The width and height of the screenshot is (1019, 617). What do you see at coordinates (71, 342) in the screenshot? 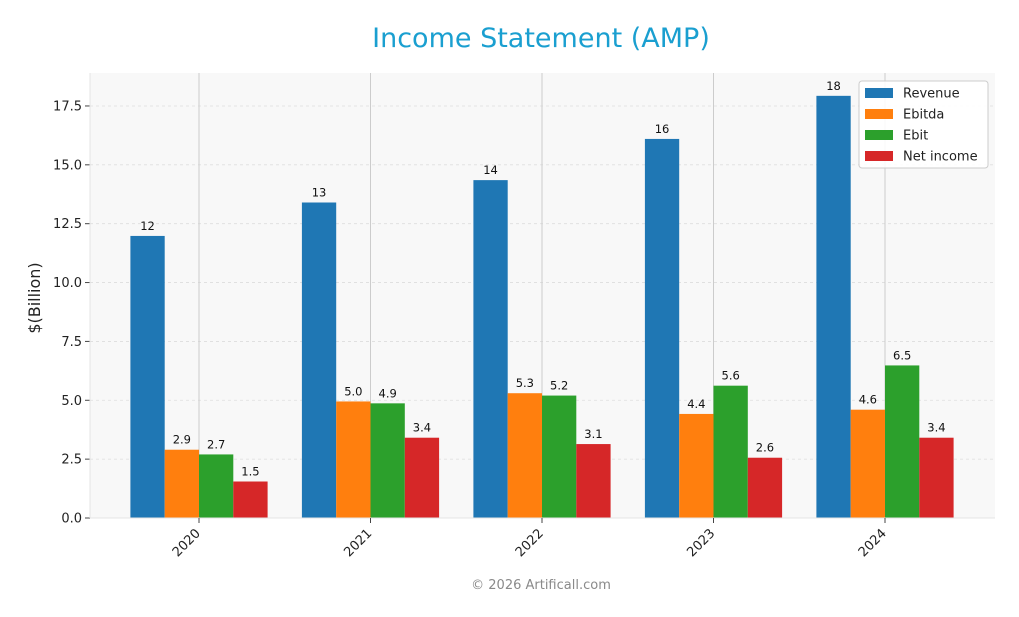
I see `y-tick-label: 7.5` at bounding box center [71, 342].